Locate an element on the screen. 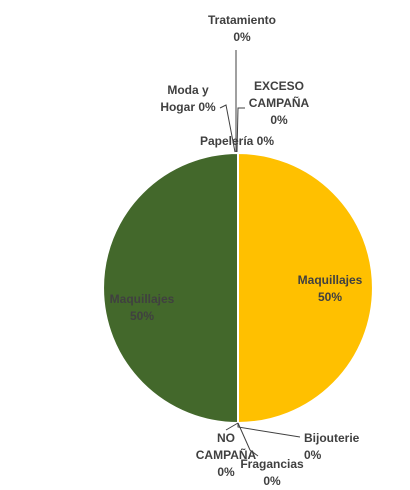  slice-label-line: Papelería 0% is located at coordinates (237, 141).